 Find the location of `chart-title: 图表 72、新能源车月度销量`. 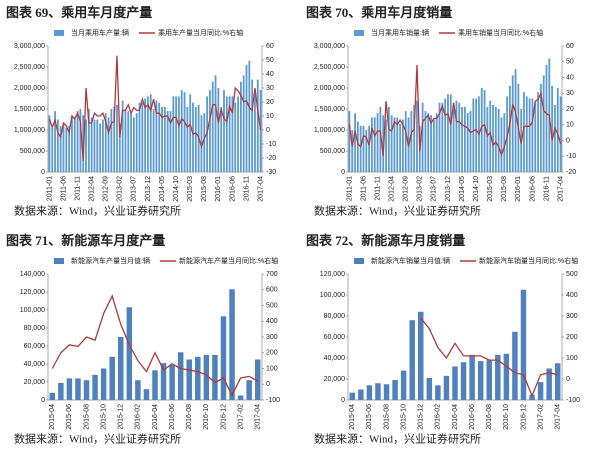

chart-title: 图表 72、新能源车月度销量 is located at coordinates (385, 240).